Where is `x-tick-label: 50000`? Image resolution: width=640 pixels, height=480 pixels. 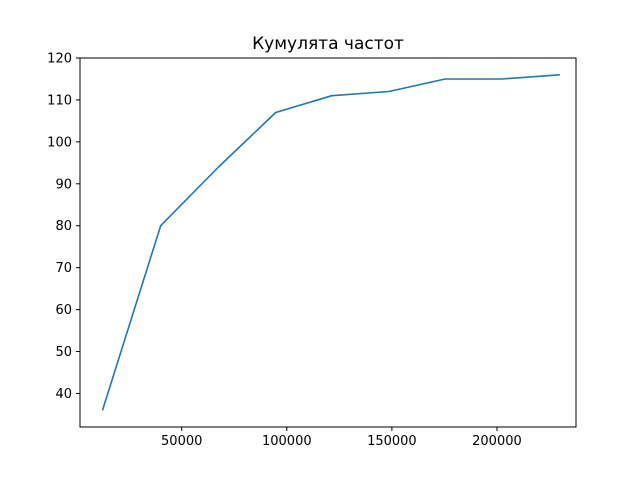
x-tick-label: 50000 is located at coordinates (181, 441).